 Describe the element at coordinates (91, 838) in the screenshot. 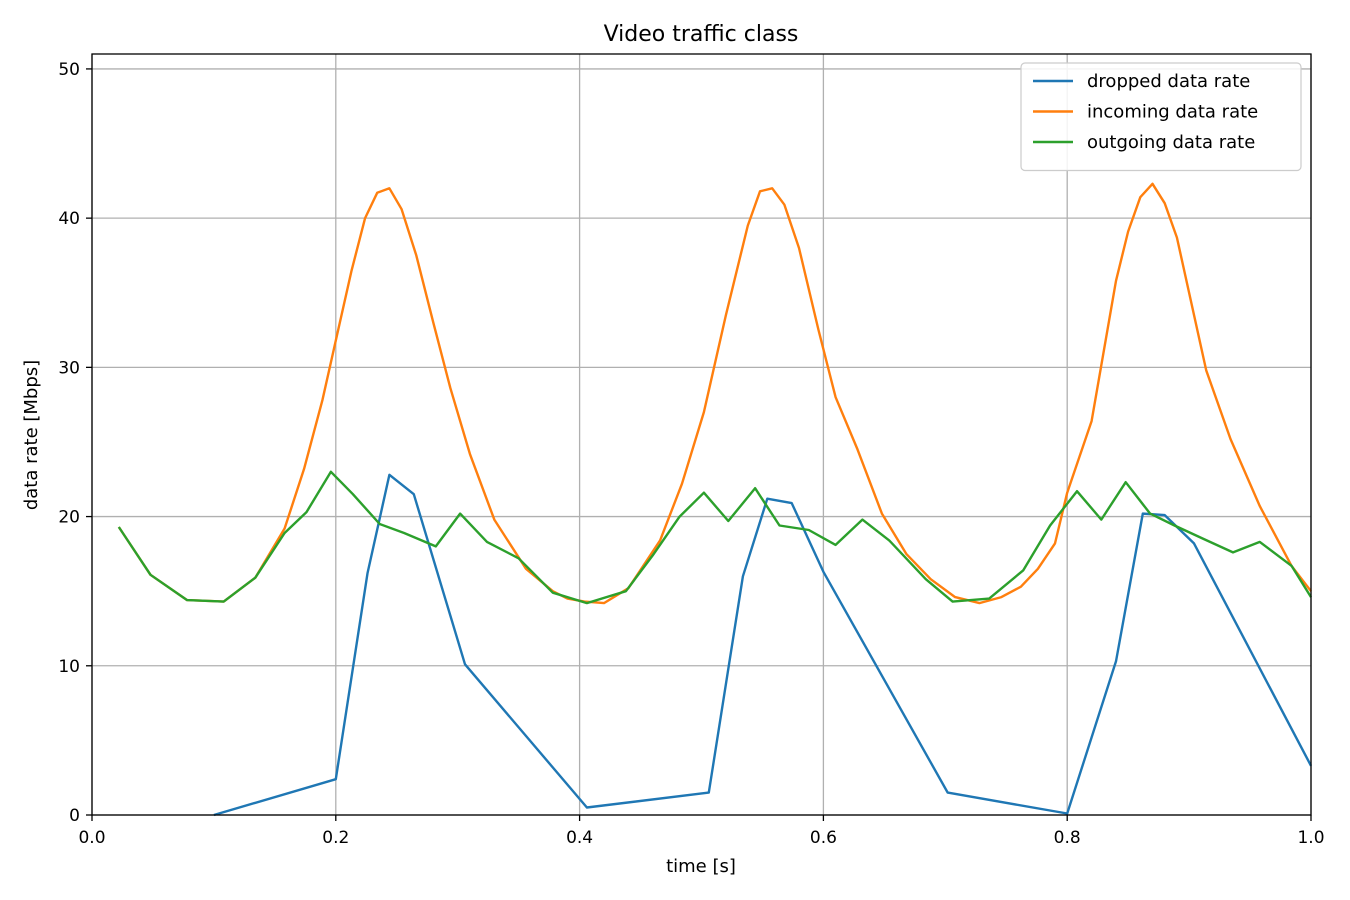

I see `x-tick-label: 0.0` at that location.